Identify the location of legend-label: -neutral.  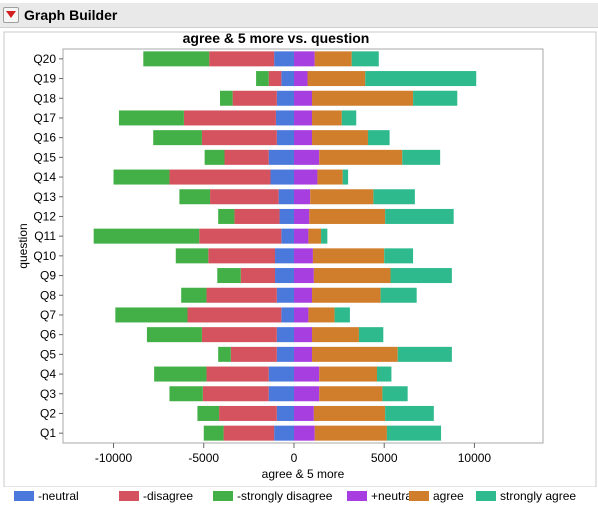
(58, 496).